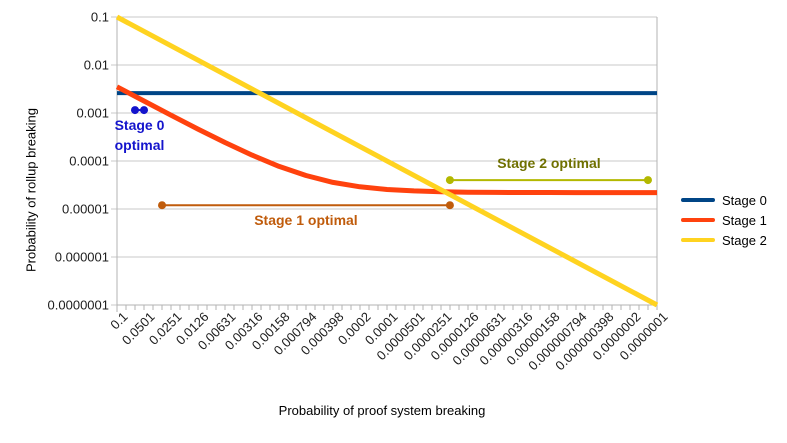 The height and width of the screenshot is (443, 787). I want to click on x-axis-title: Probability of proof system breaking, so click(382, 410).